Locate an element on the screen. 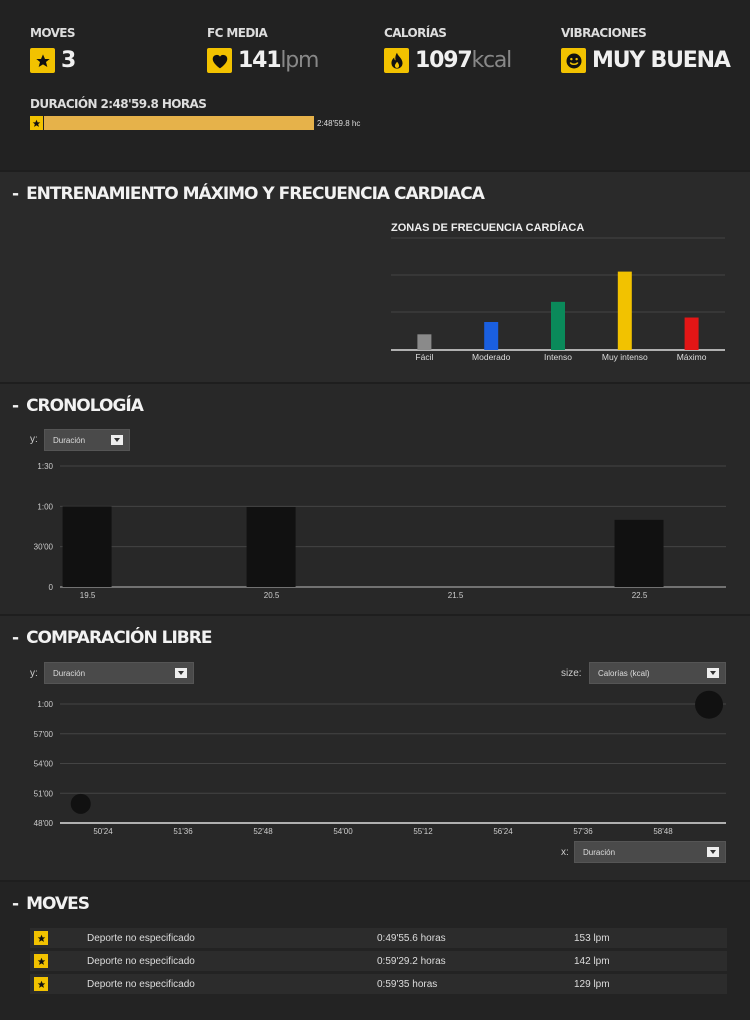 Image resolution: width=750 pixels, height=1020 pixels. heart-icon is located at coordinates (219, 60).